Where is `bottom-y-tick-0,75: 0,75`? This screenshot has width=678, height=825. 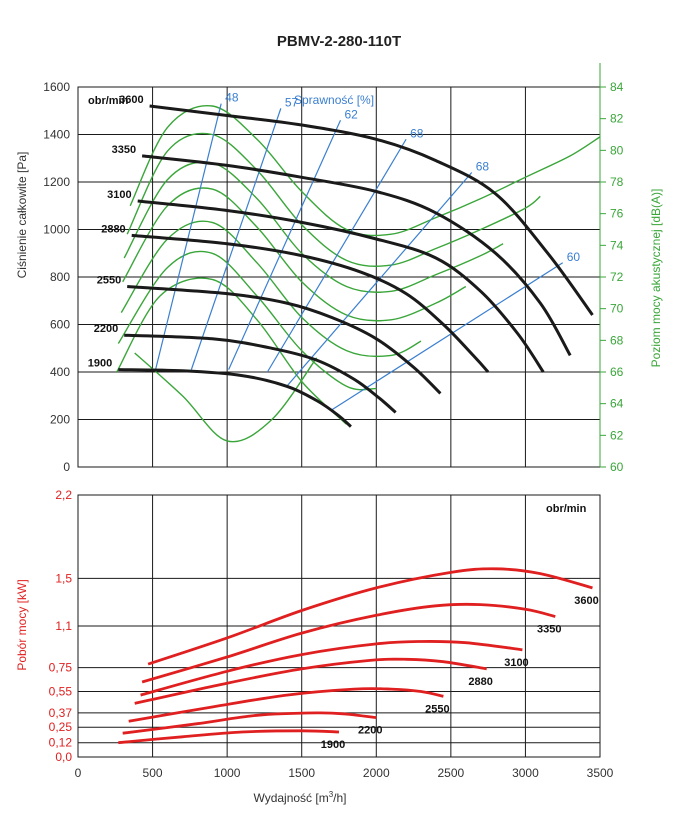
bottom-y-tick-0,75: 0,75 is located at coordinates (61, 668).